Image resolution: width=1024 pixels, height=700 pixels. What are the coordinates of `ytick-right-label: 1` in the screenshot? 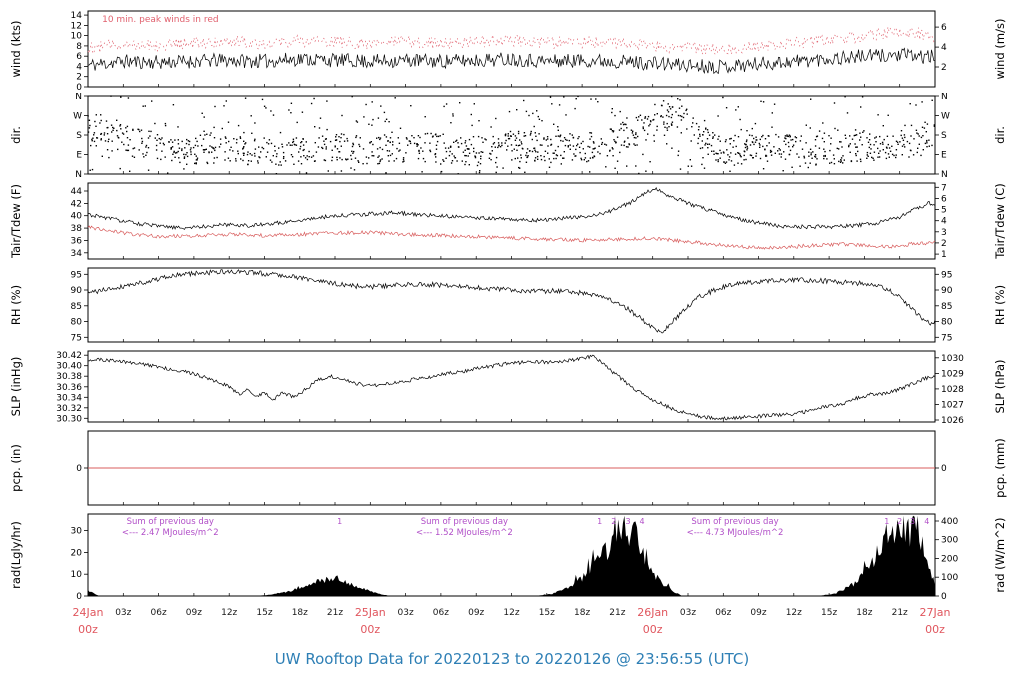 It's located at (944, 255).